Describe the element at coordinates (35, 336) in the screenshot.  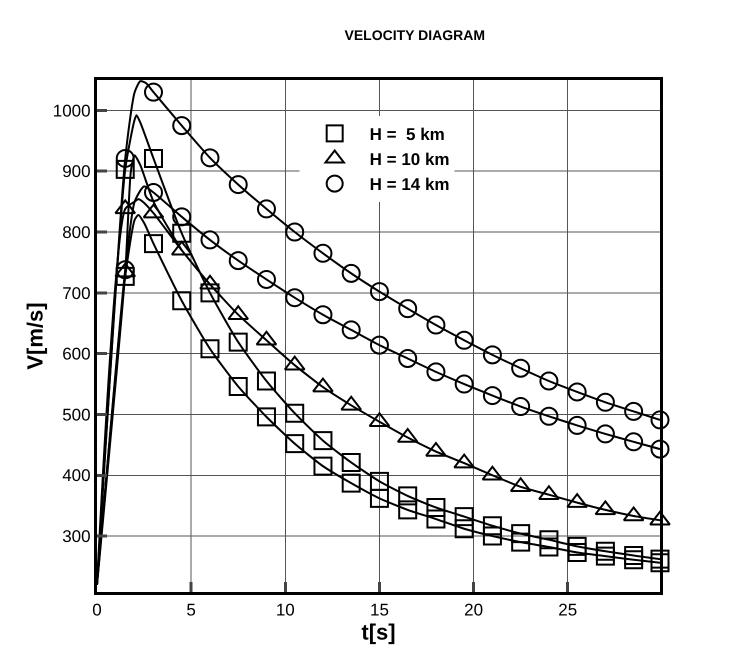
I see `y-axis-title: V[m/s]` at that location.